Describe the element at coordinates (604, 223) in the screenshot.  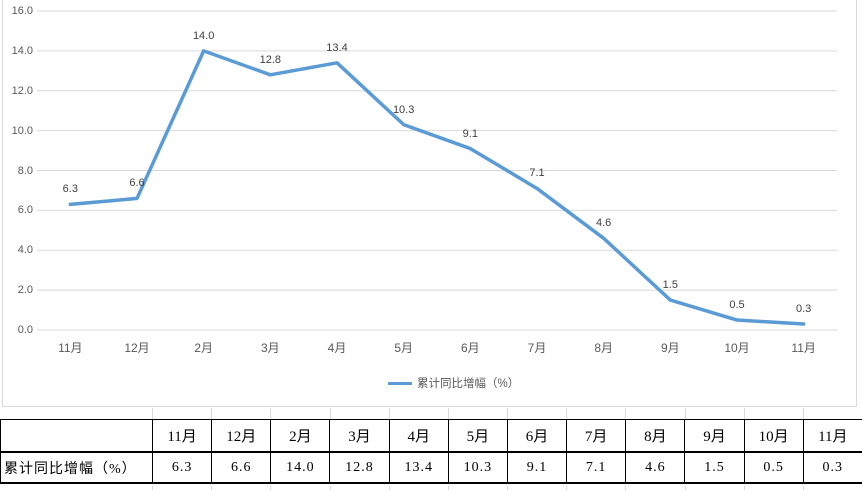
I see `data-point-label: 4.6` at that location.